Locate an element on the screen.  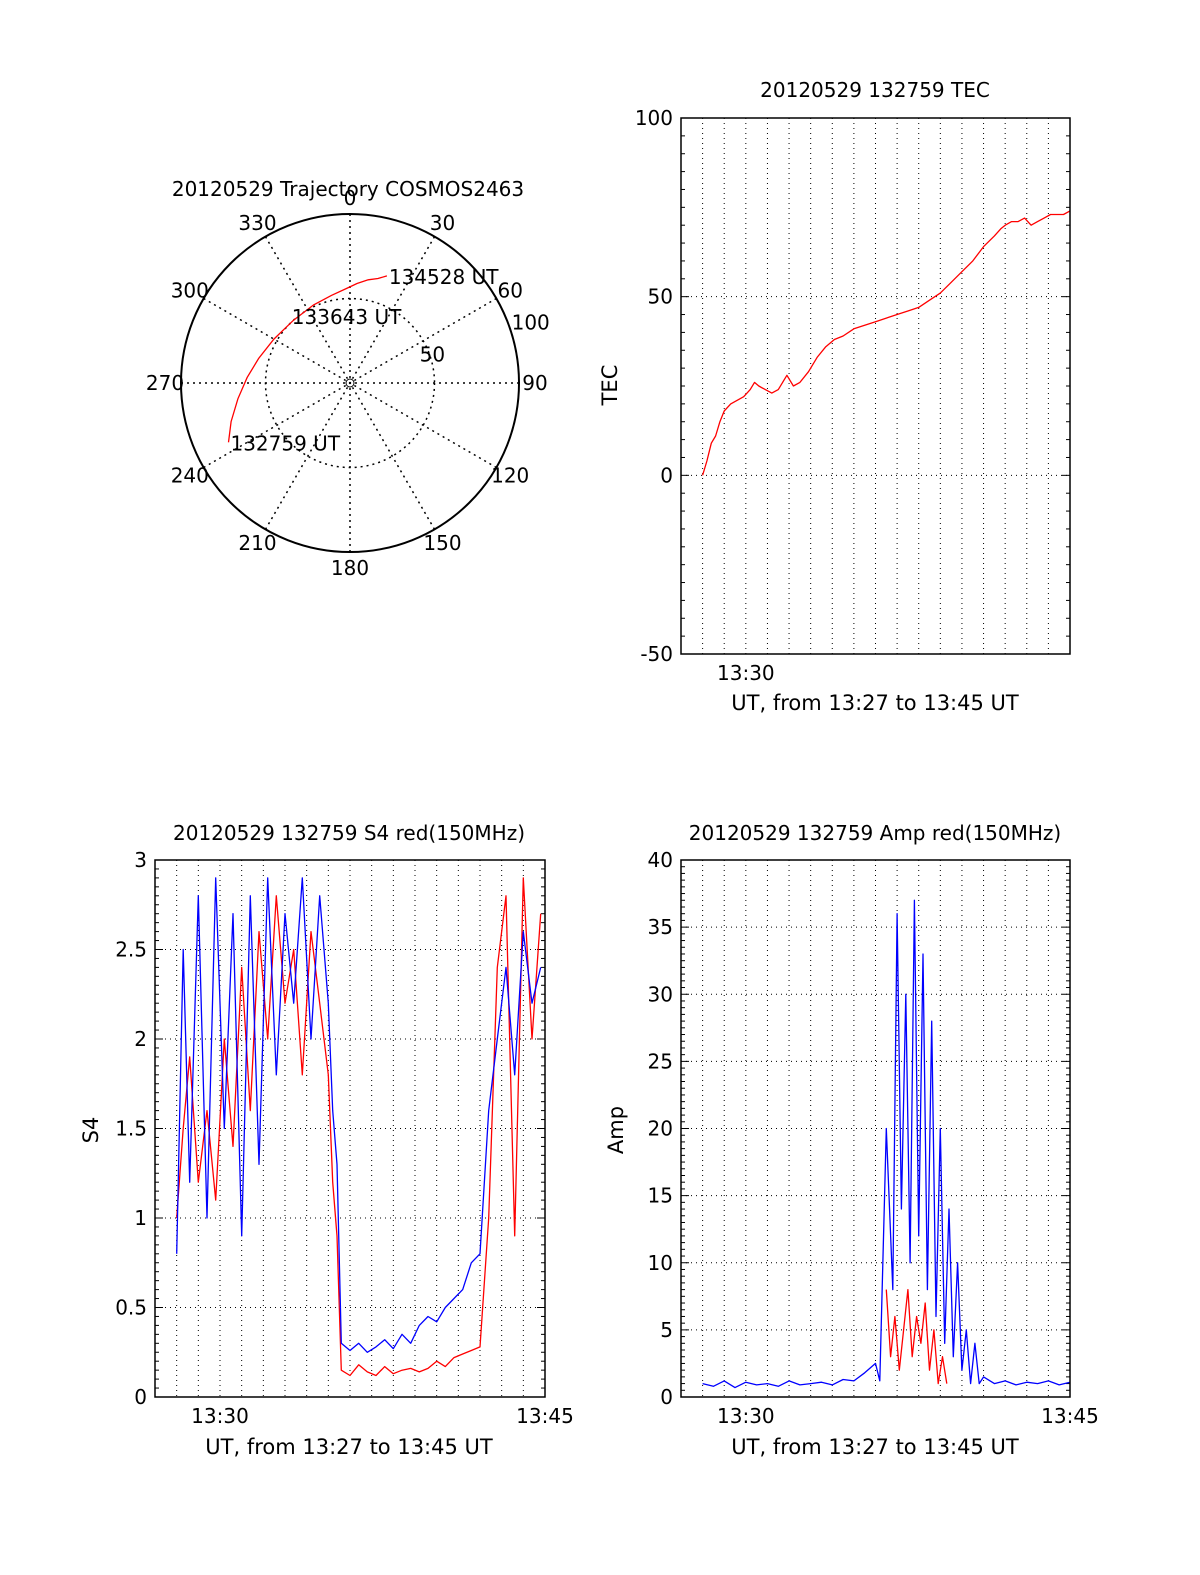
amp-y-tick-label: 0 is located at coordinates (666, 1397).